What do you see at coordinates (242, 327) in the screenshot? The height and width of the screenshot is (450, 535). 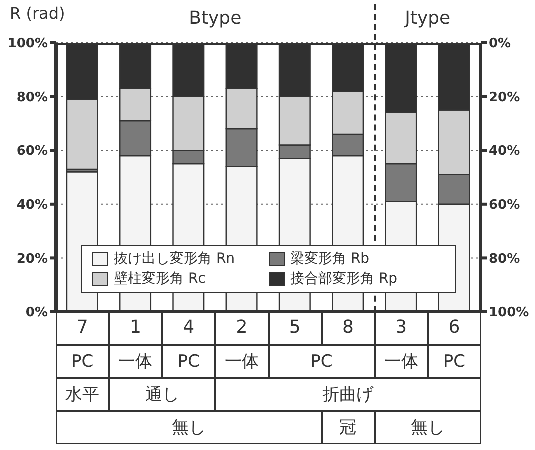 I see `x-tick-label: 2` at bounding box center [242, 327].